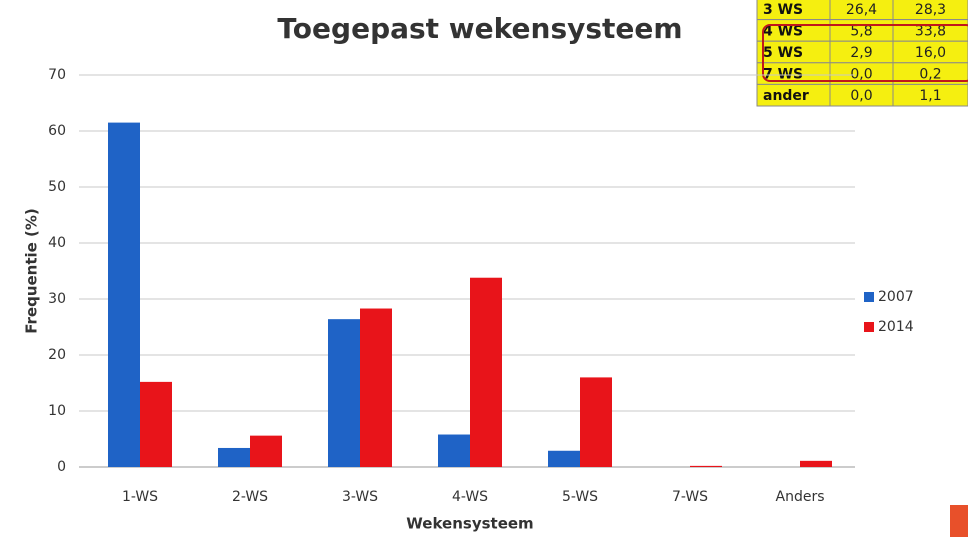  I want to click on x-tick-label: 3-WS, so click(360, 497).